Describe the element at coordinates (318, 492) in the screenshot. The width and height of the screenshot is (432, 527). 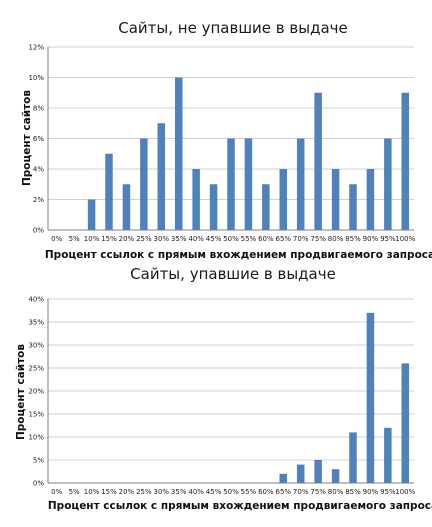
I see `chart-2-x-tick-label: 75%` at that location.